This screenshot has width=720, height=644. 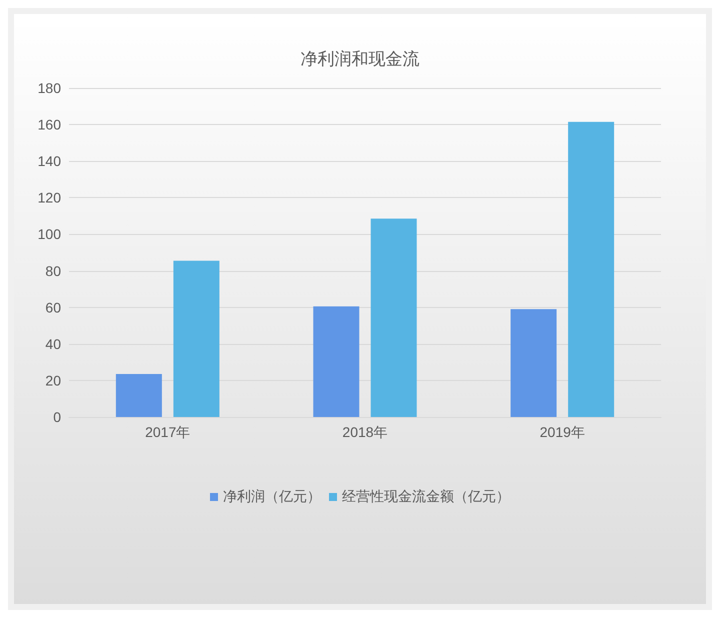 What do you see at coordinates (365, 432) in the screenshot?
I see `x-tick-label: 2018年` at bounding box center [365, 432].